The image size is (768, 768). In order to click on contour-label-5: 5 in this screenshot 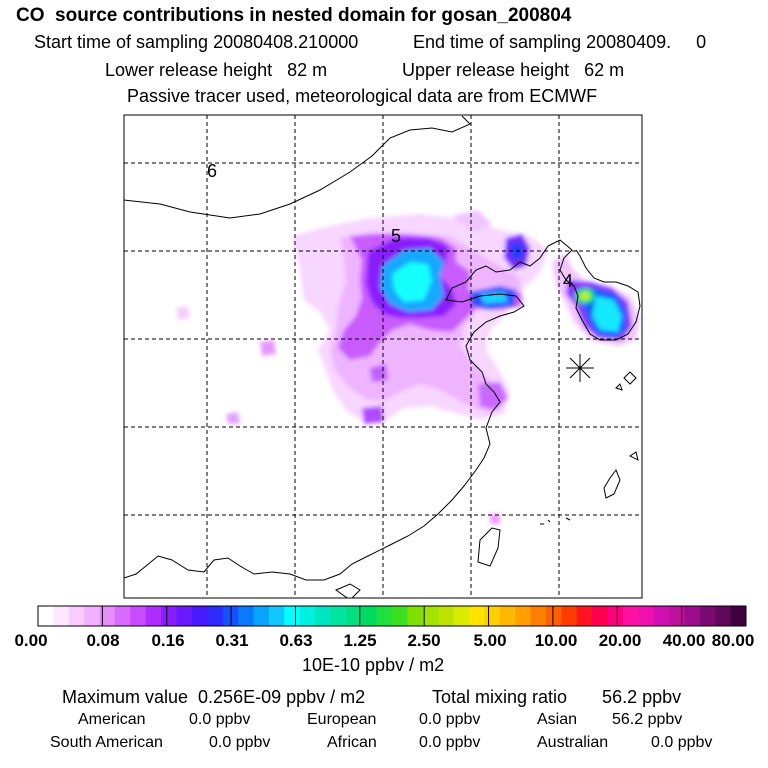, I will do `click(396, 236)`.